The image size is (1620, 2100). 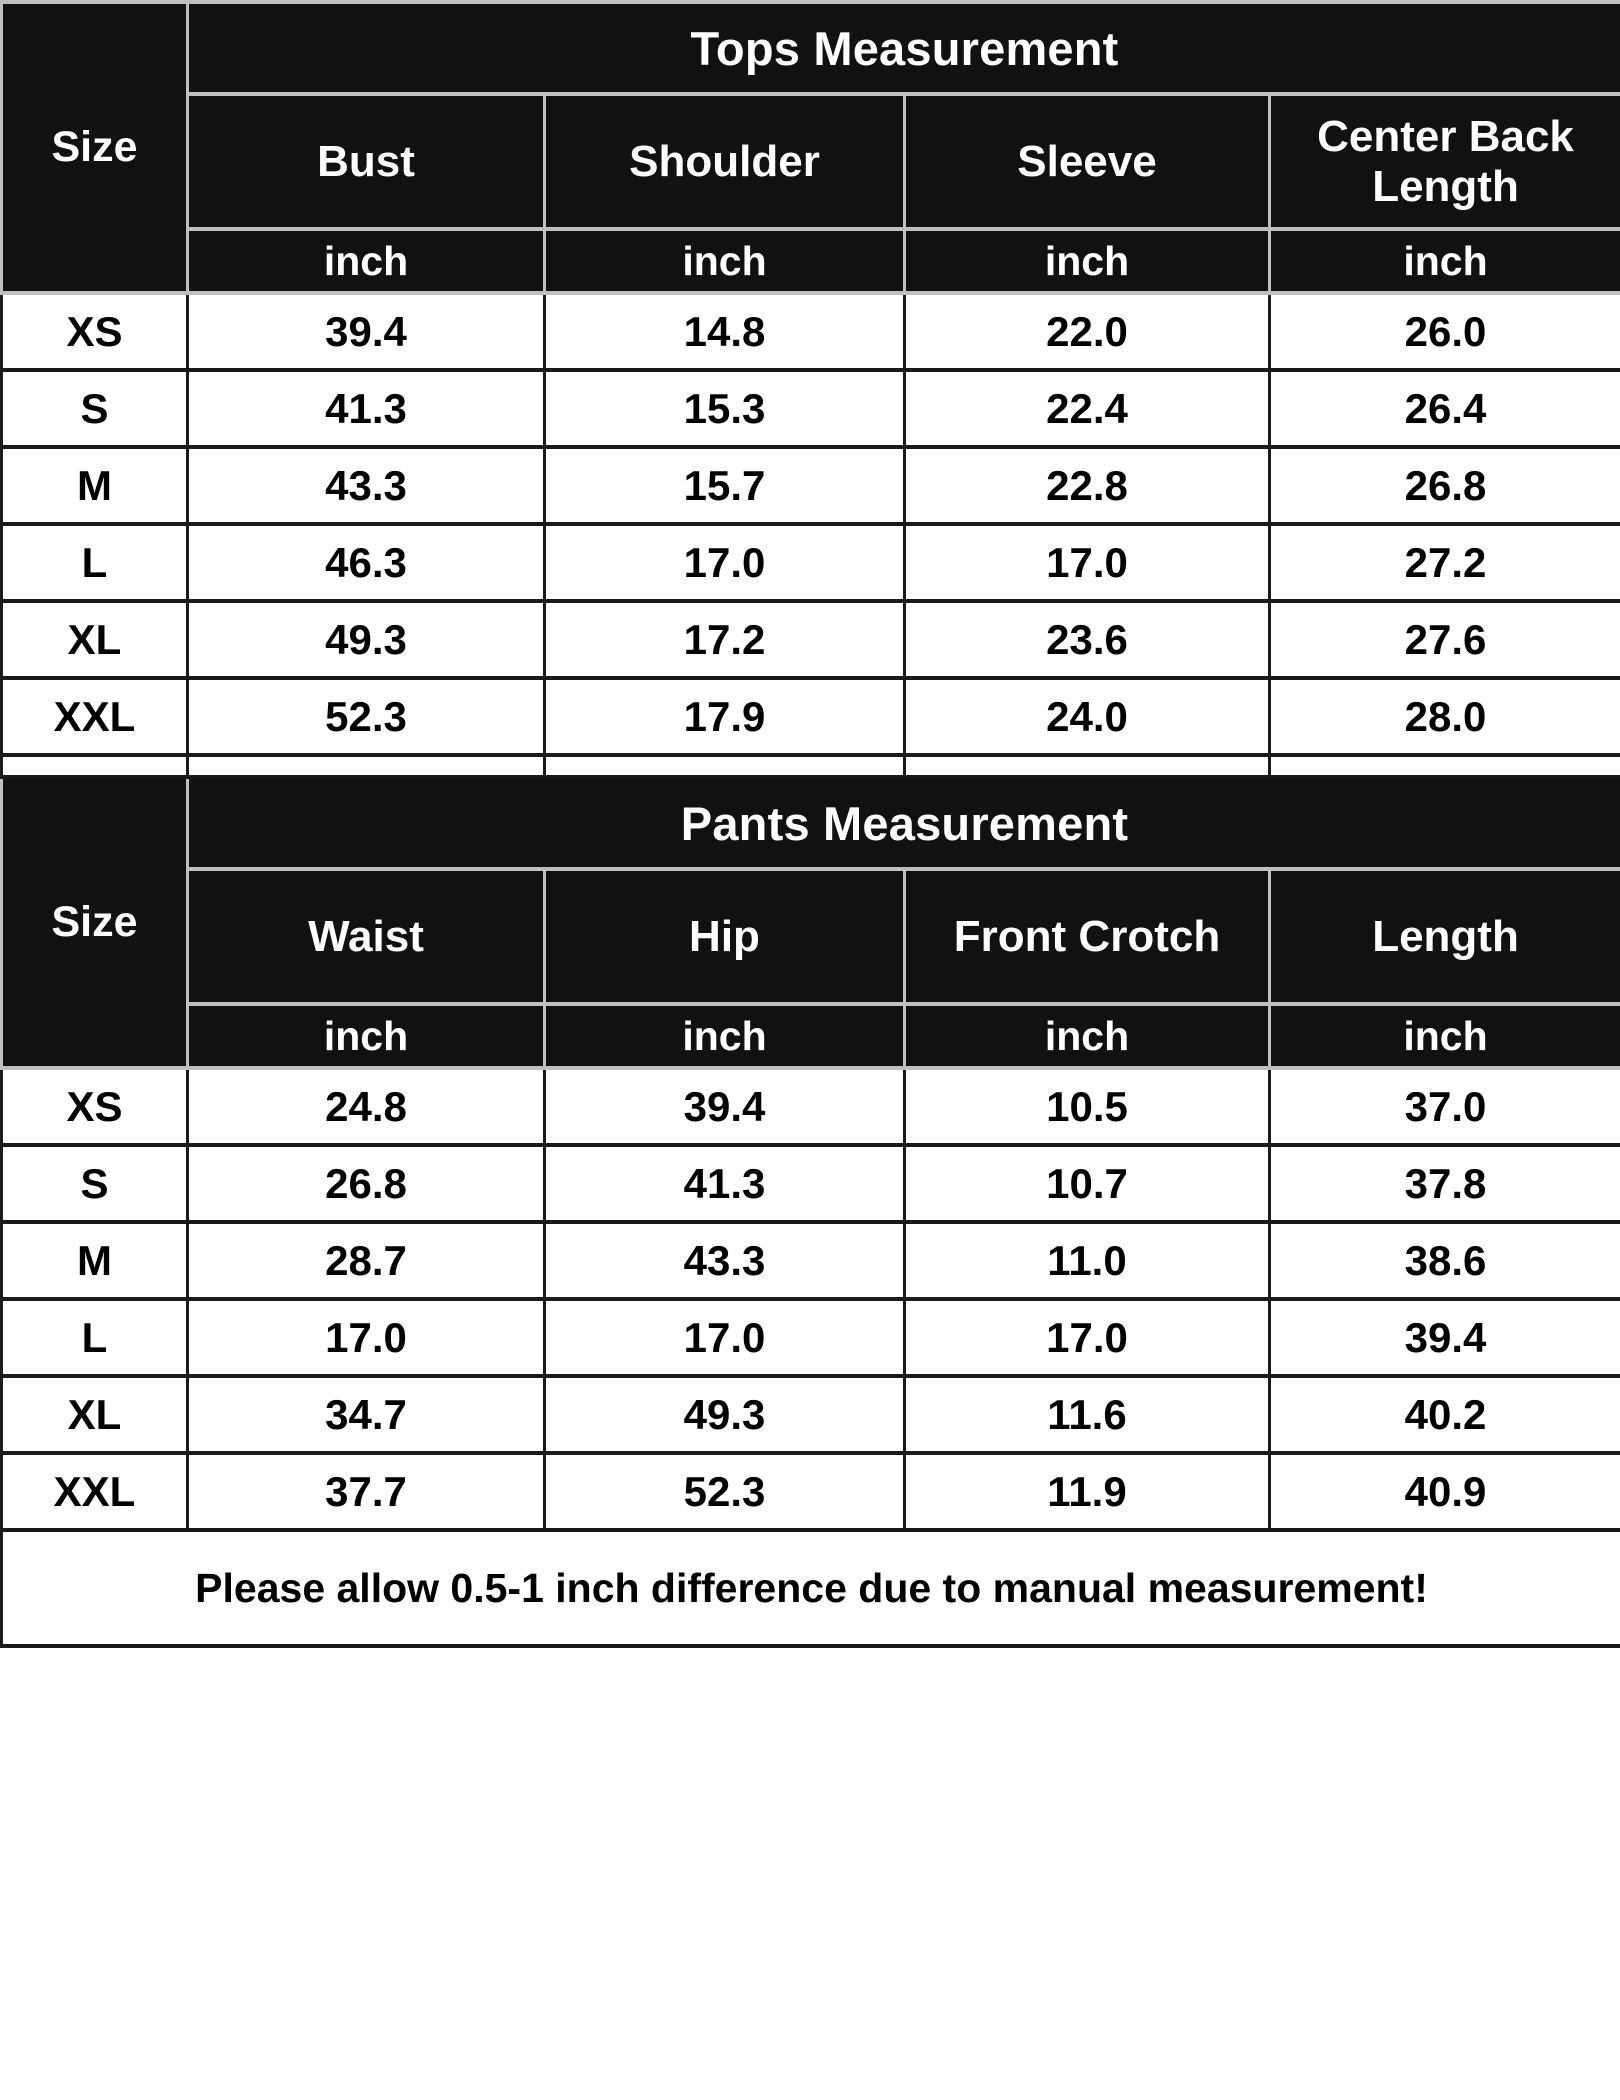 I want to click on pants-unit-hip: inch, so click(x=724, y=1036).